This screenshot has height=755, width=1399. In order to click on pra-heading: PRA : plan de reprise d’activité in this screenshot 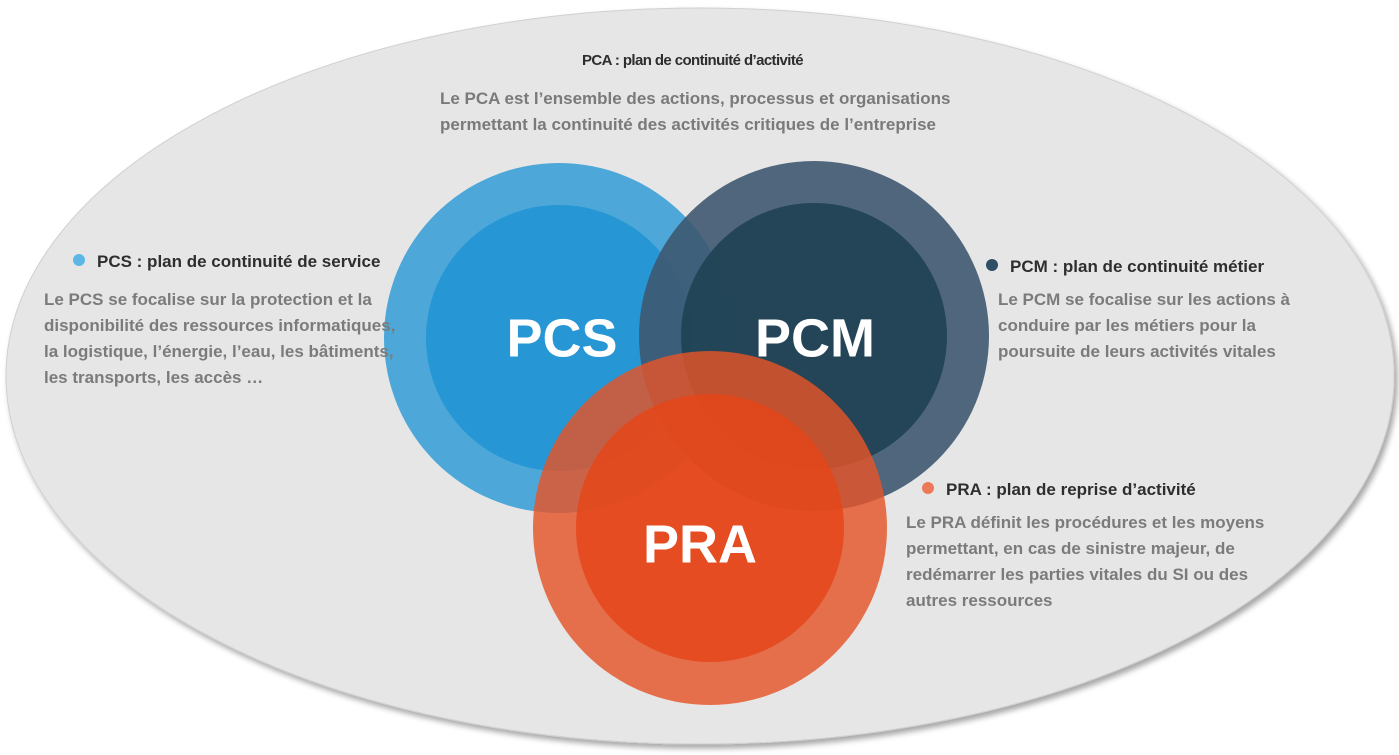, I will do `click(1059, 490)`.